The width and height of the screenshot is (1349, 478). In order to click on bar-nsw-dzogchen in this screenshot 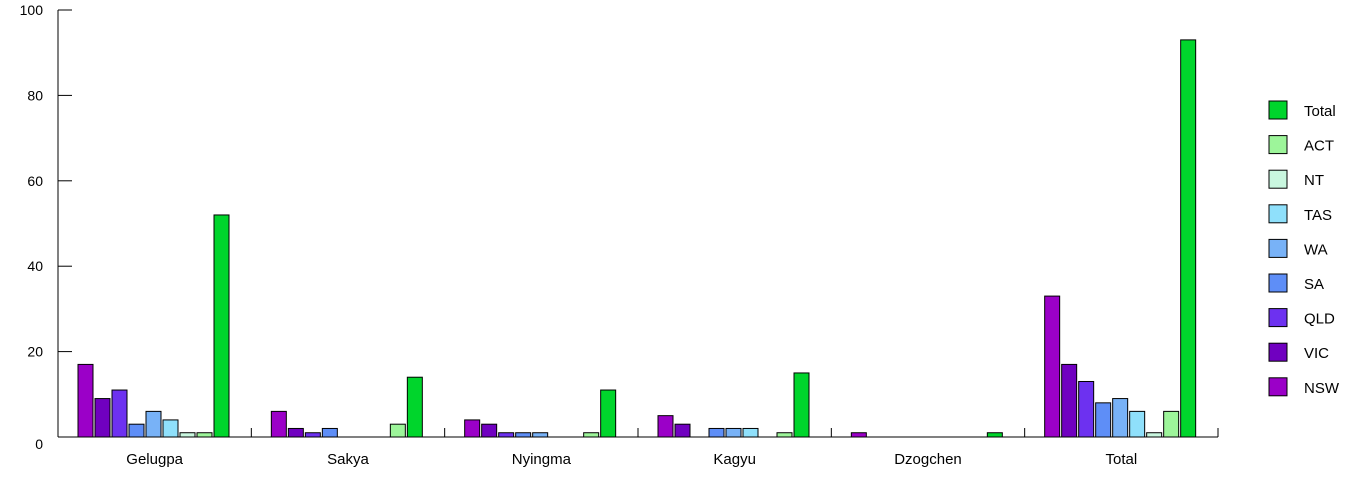, I will do `click(858, 435)`.